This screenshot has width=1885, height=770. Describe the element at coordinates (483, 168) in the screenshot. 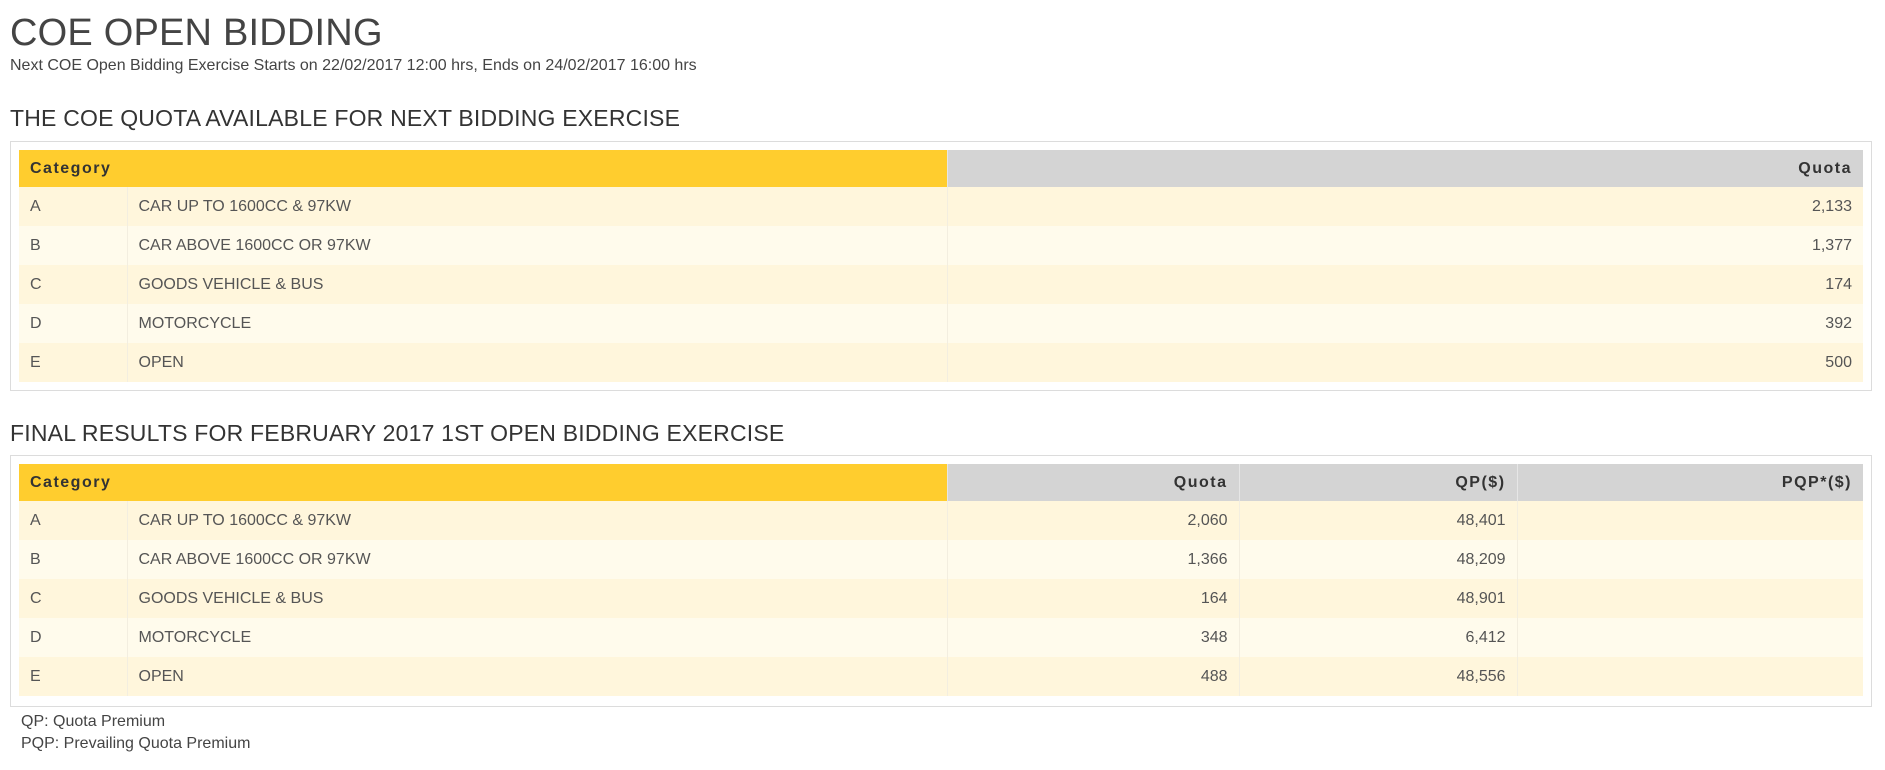

I see `quota-table-category-header: Category` at that location.